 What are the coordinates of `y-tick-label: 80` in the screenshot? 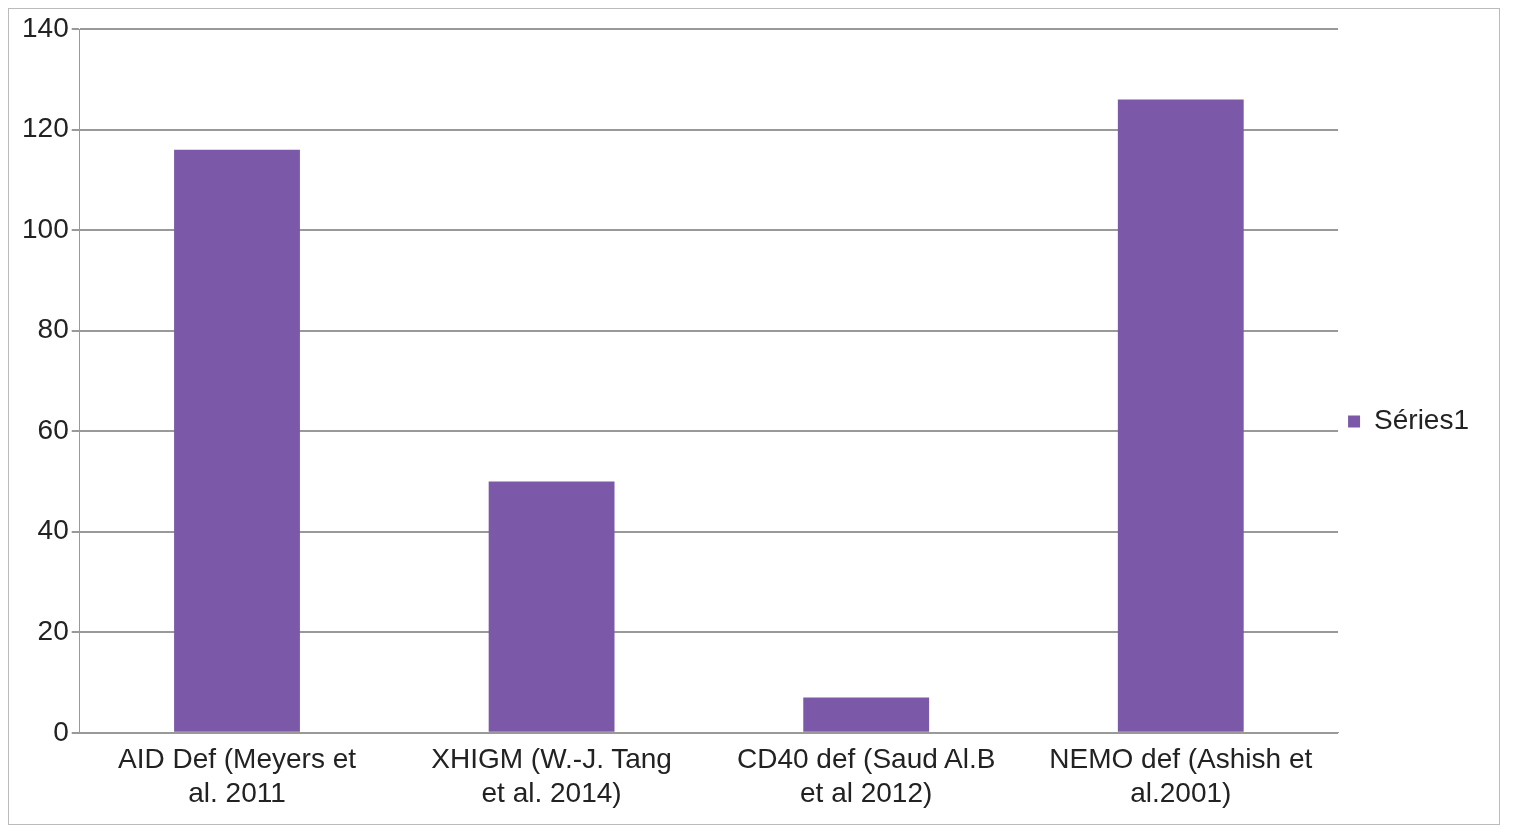 It's located at (53, 329).